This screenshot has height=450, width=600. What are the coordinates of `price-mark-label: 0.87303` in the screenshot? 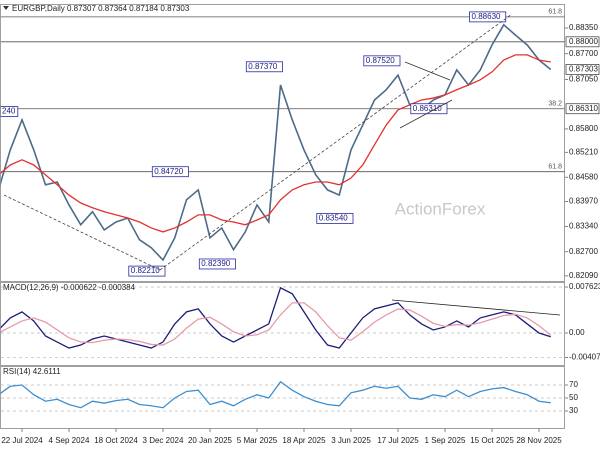 It's located at (583, 69).